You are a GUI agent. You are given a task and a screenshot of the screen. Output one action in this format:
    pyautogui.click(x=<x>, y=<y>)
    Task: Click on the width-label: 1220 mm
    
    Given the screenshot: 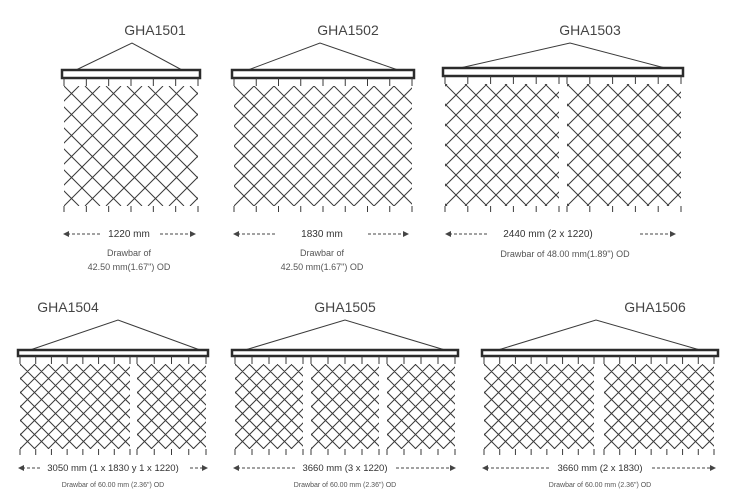 What is the action you would take?
    pyautogui.click(x=129, y=234)
    